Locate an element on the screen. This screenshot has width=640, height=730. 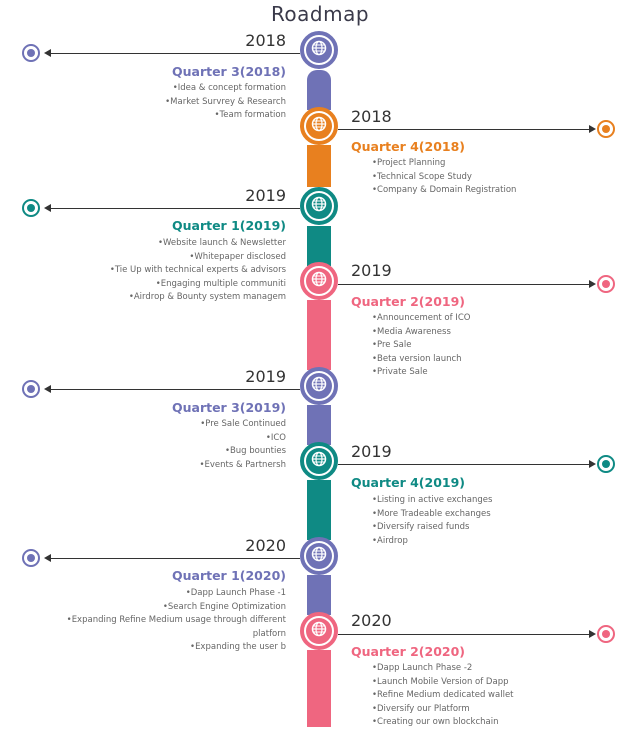
list-item: Media Awareness is located at coordinates (482, 333).